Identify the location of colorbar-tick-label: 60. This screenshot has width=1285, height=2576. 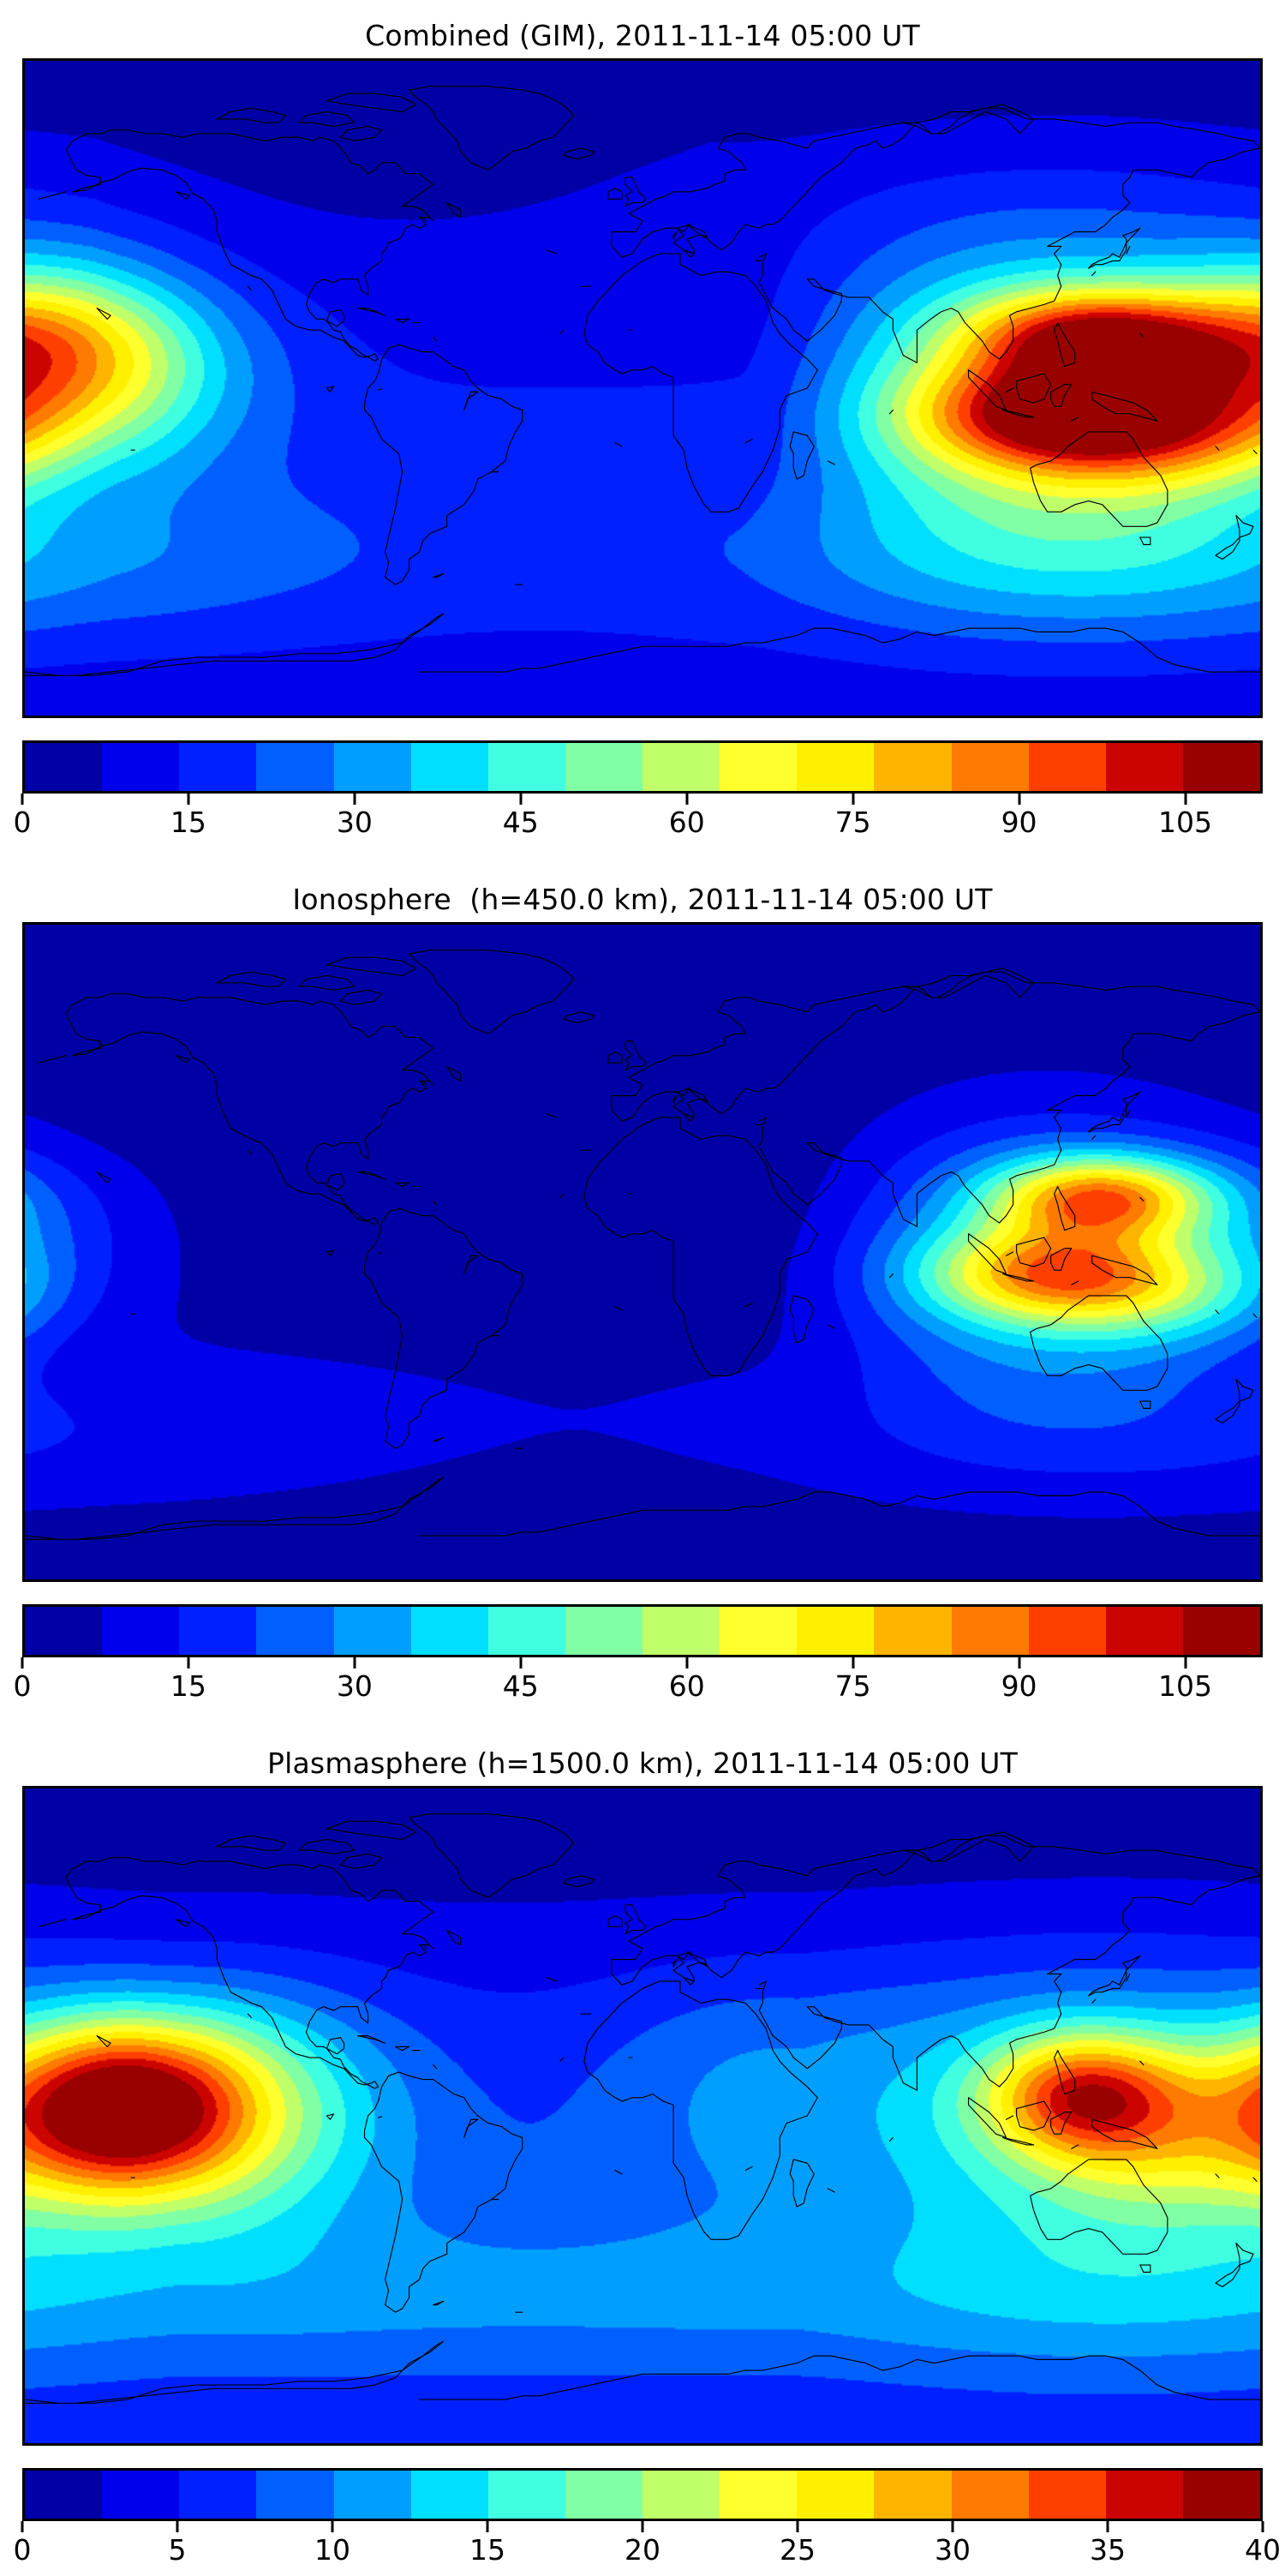
(687, 1686).